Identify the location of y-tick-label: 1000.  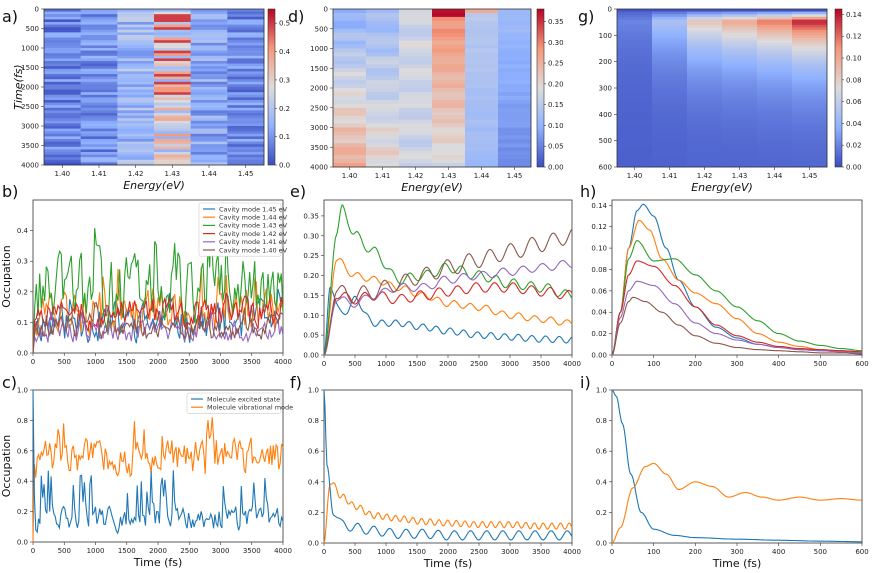
(30, 49).